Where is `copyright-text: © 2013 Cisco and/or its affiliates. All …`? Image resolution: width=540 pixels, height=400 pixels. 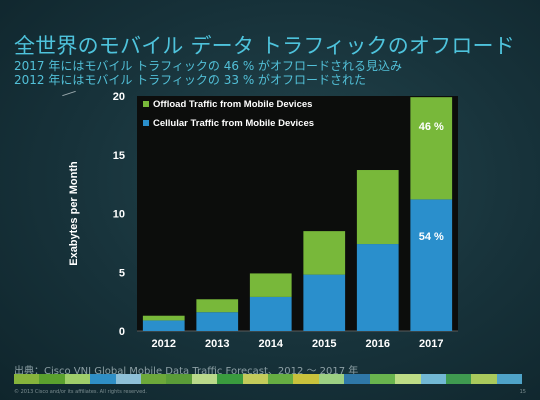
copyright-text: © 2013 Cisco and/or its affiliates. All … is located at coordinates (80, 392).